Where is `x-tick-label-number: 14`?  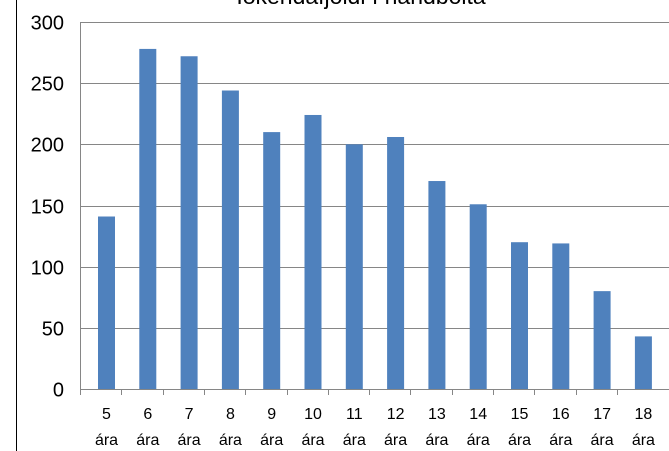 x-tick-label-number: 14 is located at coordinates (478, 414).